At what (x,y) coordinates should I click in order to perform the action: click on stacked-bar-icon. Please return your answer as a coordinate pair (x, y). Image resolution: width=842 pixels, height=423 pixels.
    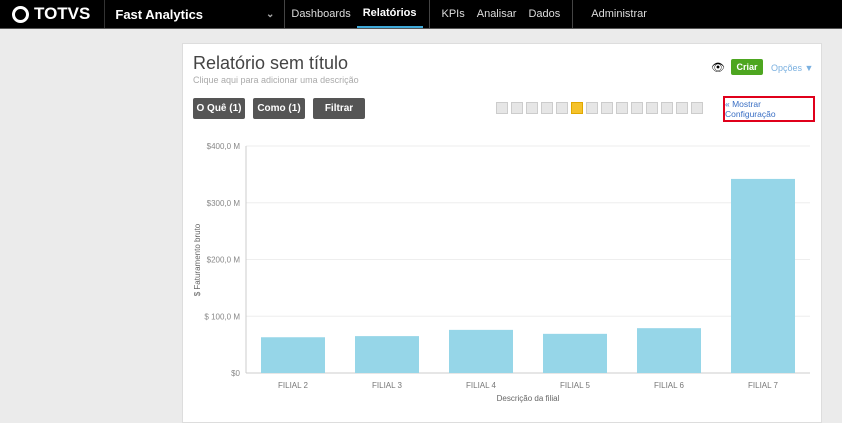
    Looking at the image, I should click on (592, 108).